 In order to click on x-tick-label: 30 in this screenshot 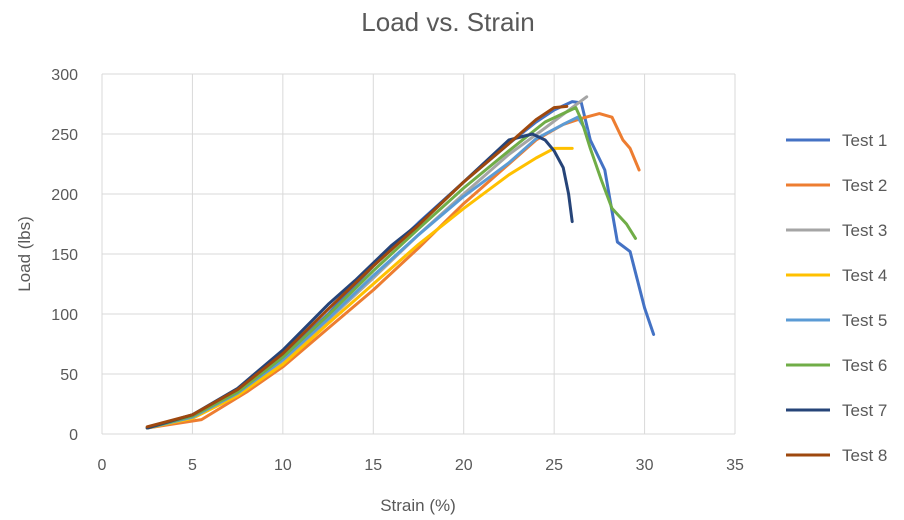, I will do `click(645, 465)`.